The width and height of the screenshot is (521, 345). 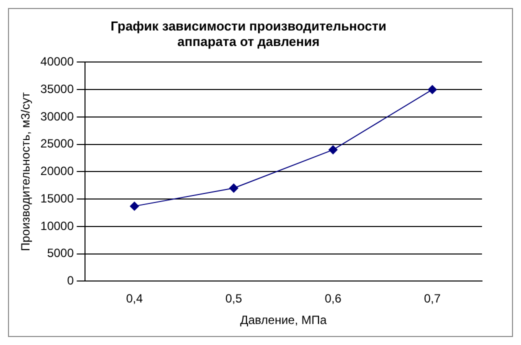 What do you see at coordinates (57, 116) in the screenshot?
I see `y-tick-label: 30000` at bounding box center [57, 116].